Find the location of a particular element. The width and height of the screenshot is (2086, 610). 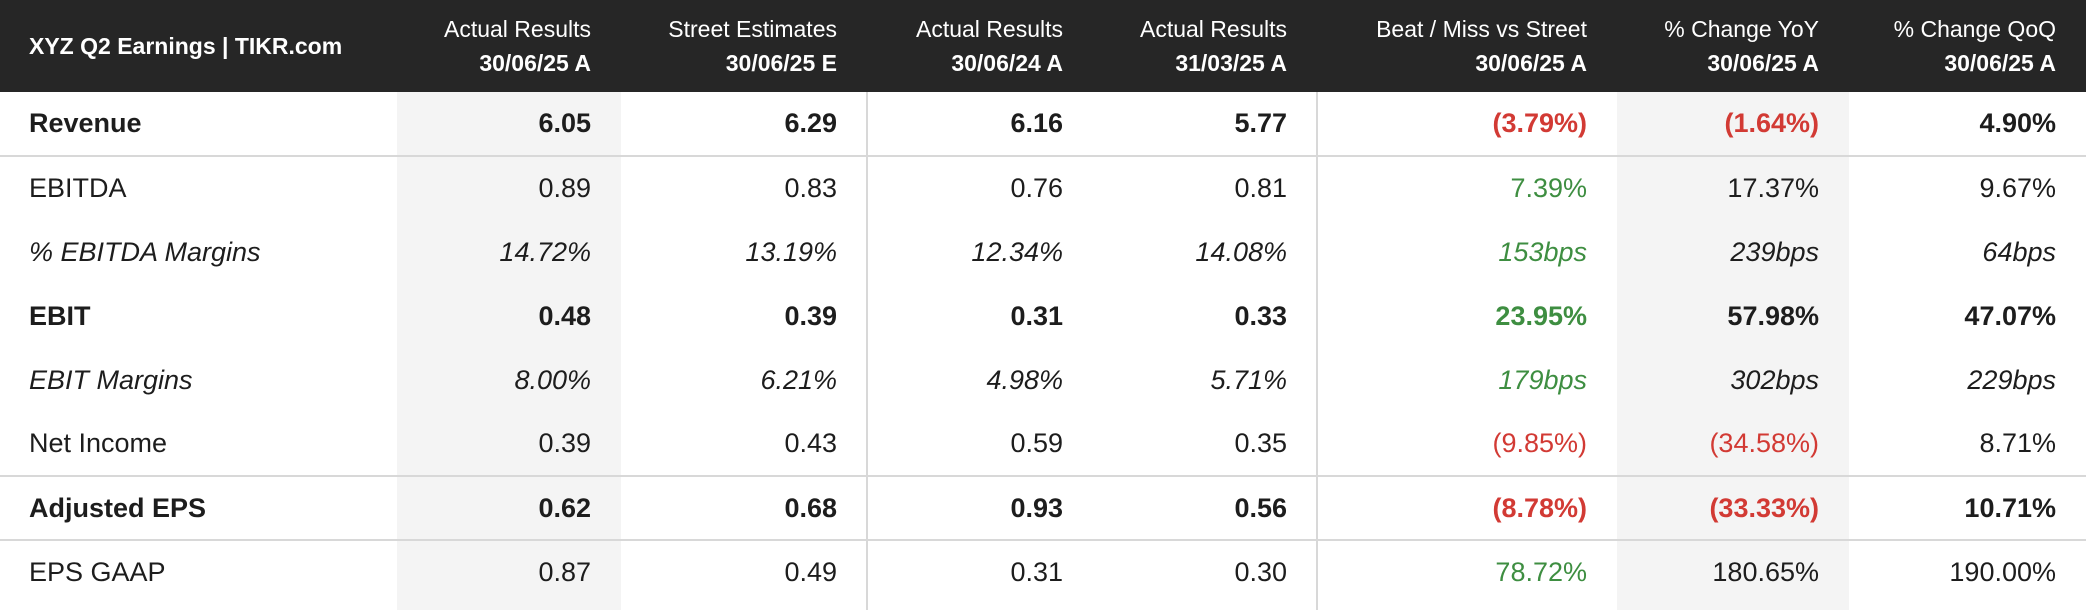

column-header-label: % Change QoQ is located at coordinates (1974, 29).